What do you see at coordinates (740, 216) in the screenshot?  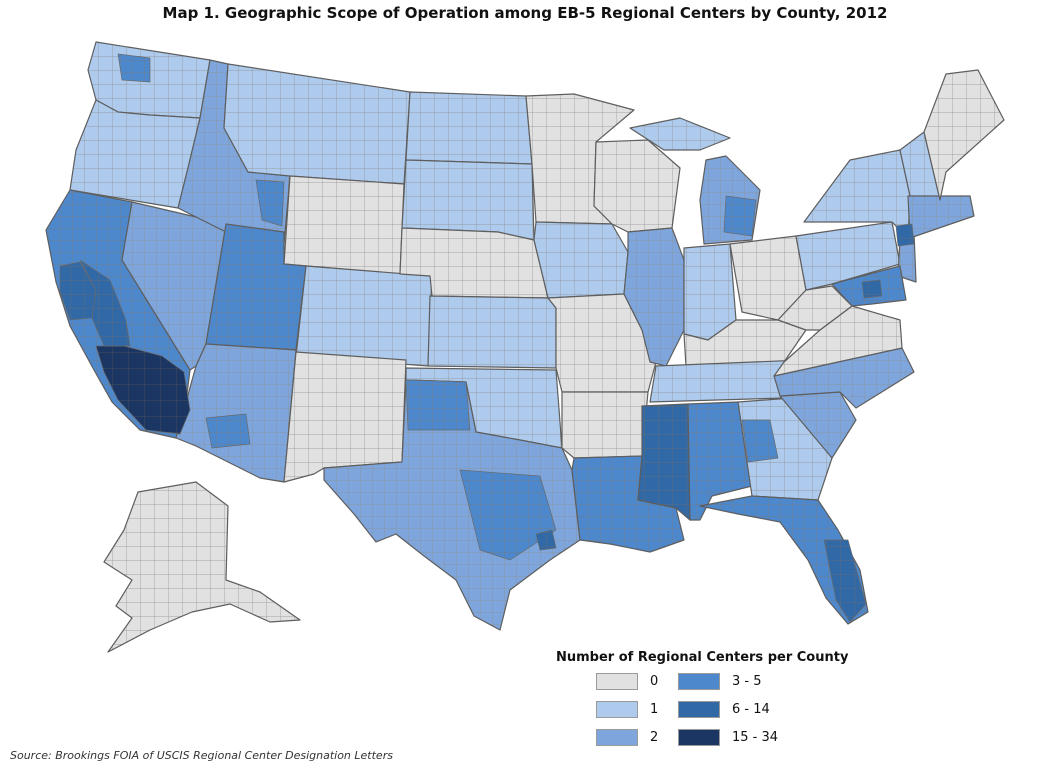 I see `county-cluster-michigan-southeast` at bounding box center [740, 216].